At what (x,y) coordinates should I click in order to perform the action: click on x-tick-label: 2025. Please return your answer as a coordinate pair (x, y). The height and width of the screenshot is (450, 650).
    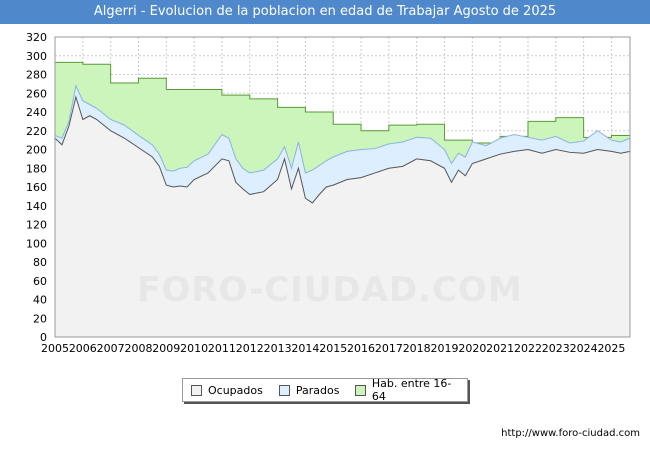
    Looking at the image, I should click on (611, 348).